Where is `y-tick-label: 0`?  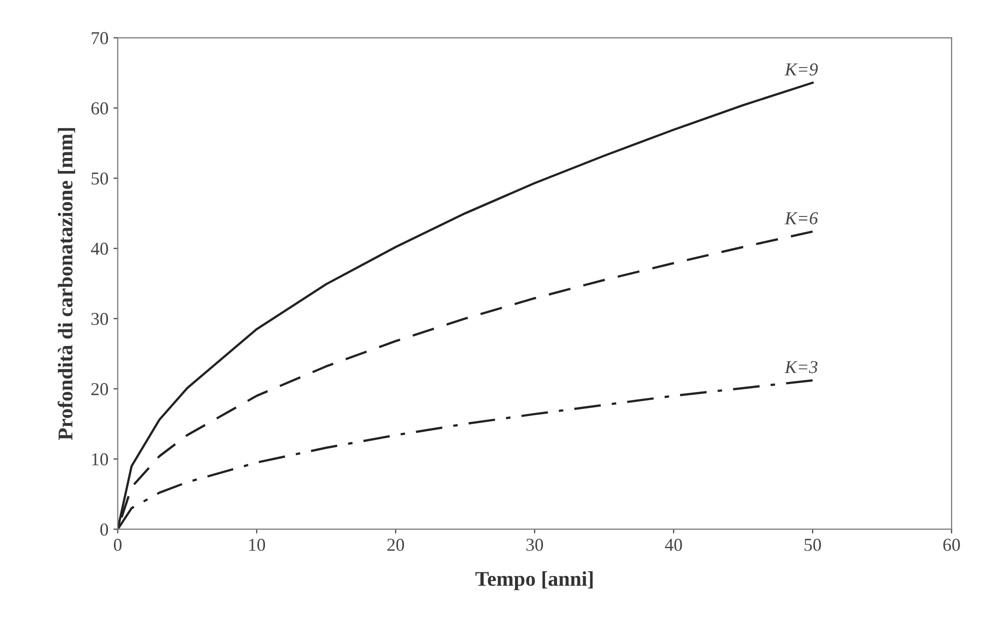 y-tick-label: 0 is located at coordinates (104, 529).